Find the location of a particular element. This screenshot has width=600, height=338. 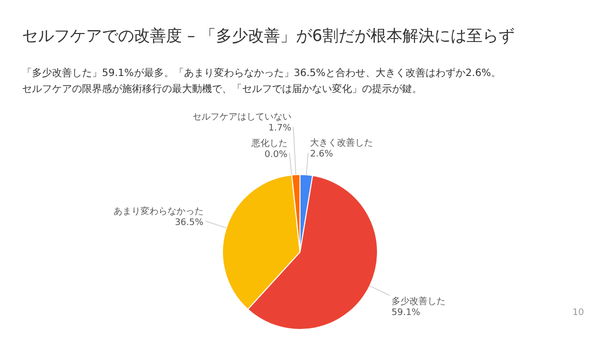

data-label: 59.1% is located at coordinates (406, 313).